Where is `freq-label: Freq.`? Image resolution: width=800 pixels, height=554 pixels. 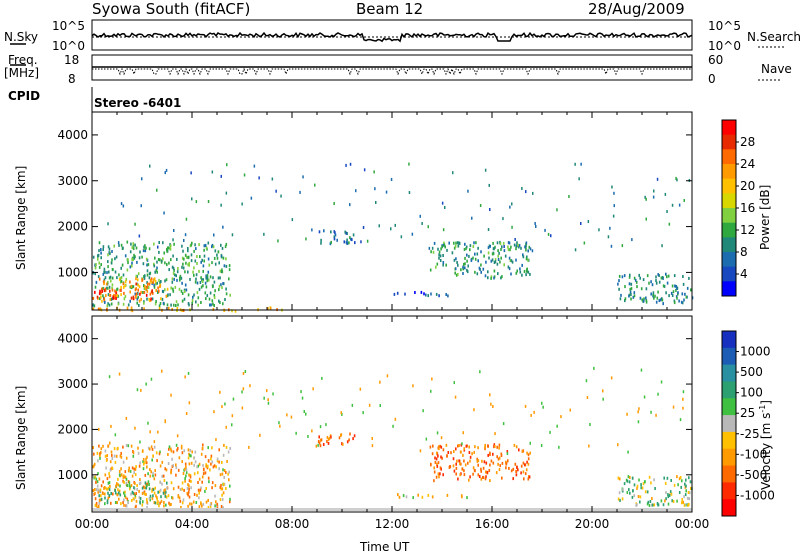 freq-label: Freq. is located at coordinates (23, 60).